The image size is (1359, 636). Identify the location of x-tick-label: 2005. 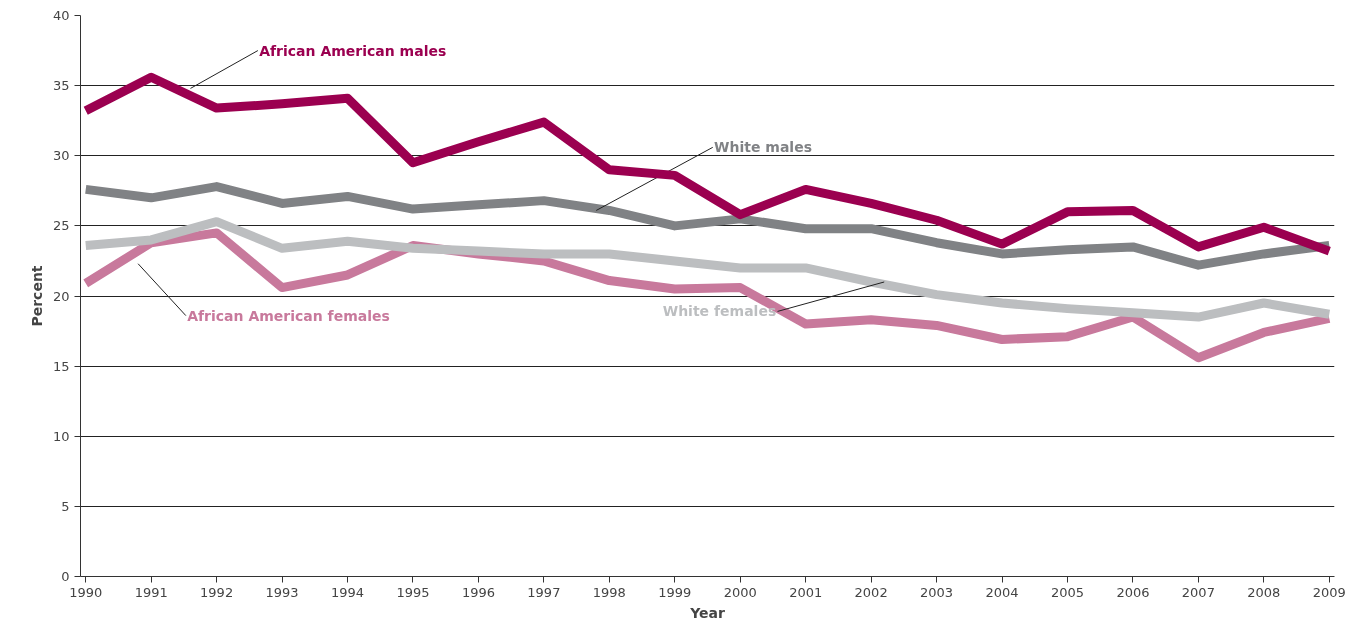
(1067, 592).